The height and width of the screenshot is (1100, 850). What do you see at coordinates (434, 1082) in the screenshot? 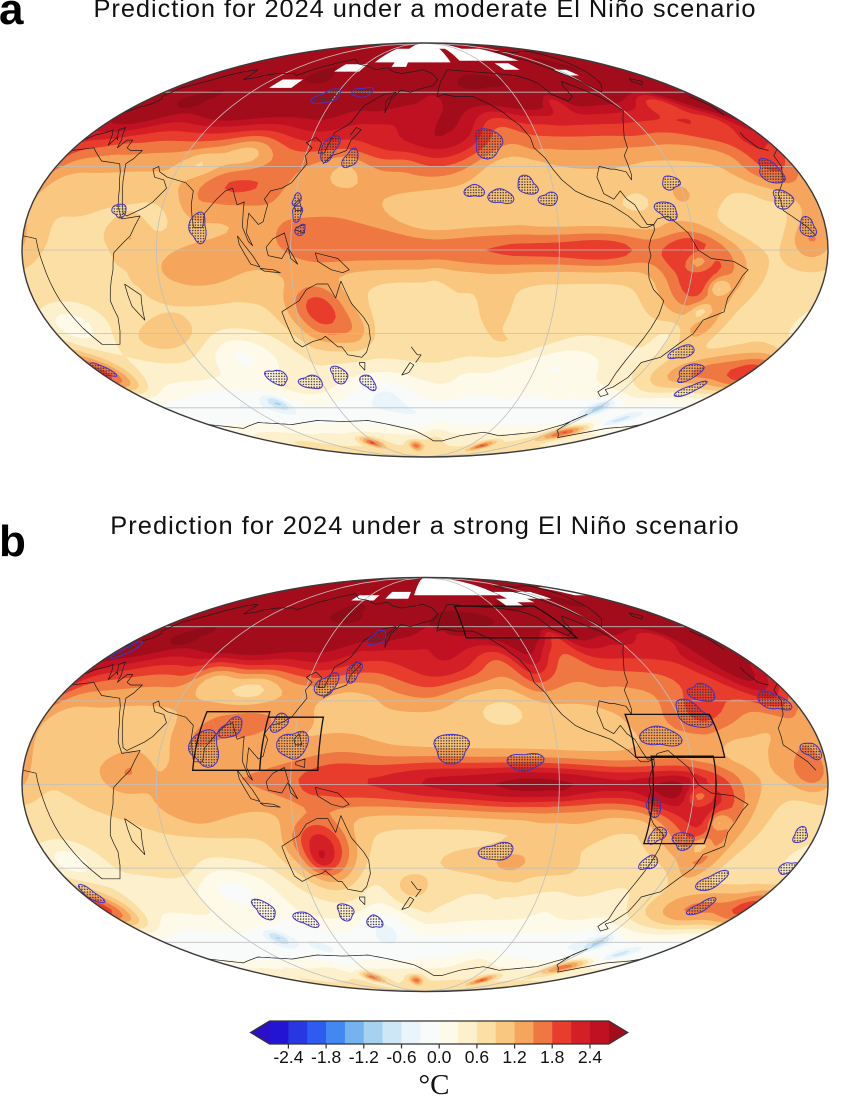
I see `svg-text: °C` at bounding box center [434, 1082].